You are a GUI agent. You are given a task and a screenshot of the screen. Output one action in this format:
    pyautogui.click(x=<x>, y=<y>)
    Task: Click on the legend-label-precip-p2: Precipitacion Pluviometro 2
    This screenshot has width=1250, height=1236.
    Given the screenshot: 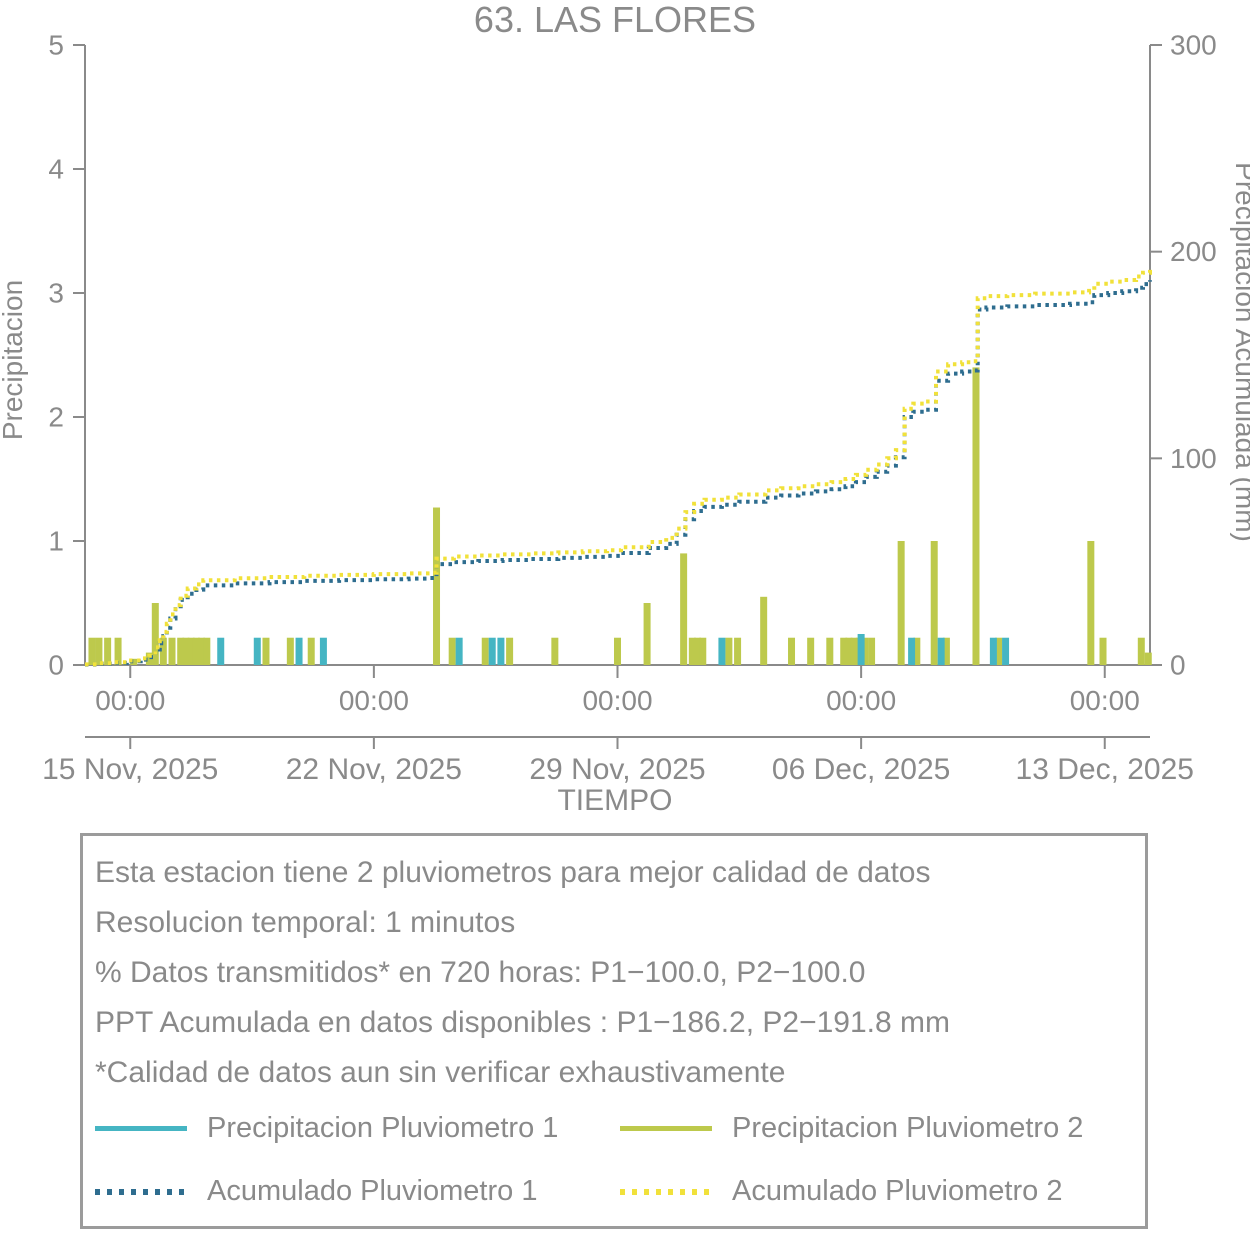 What is the action you would take?
    pyautogui.click(x=908, y=1128)
    